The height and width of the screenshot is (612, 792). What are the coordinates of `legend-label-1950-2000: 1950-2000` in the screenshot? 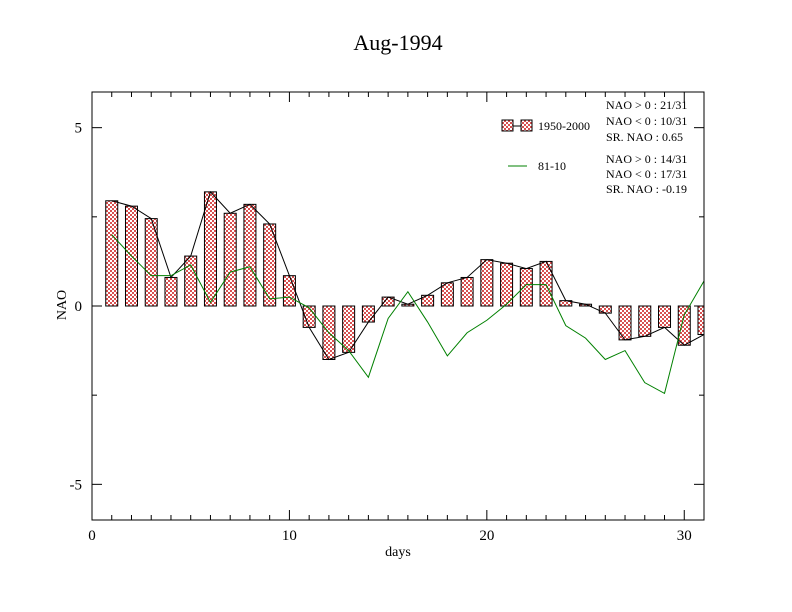 It's located at (564, 126).